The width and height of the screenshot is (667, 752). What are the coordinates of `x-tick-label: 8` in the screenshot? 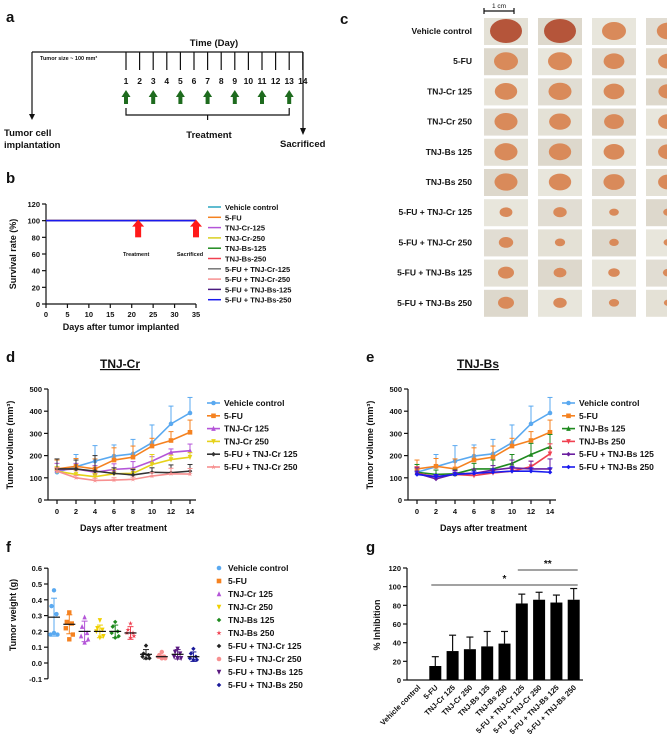 It's located at (493, 511).